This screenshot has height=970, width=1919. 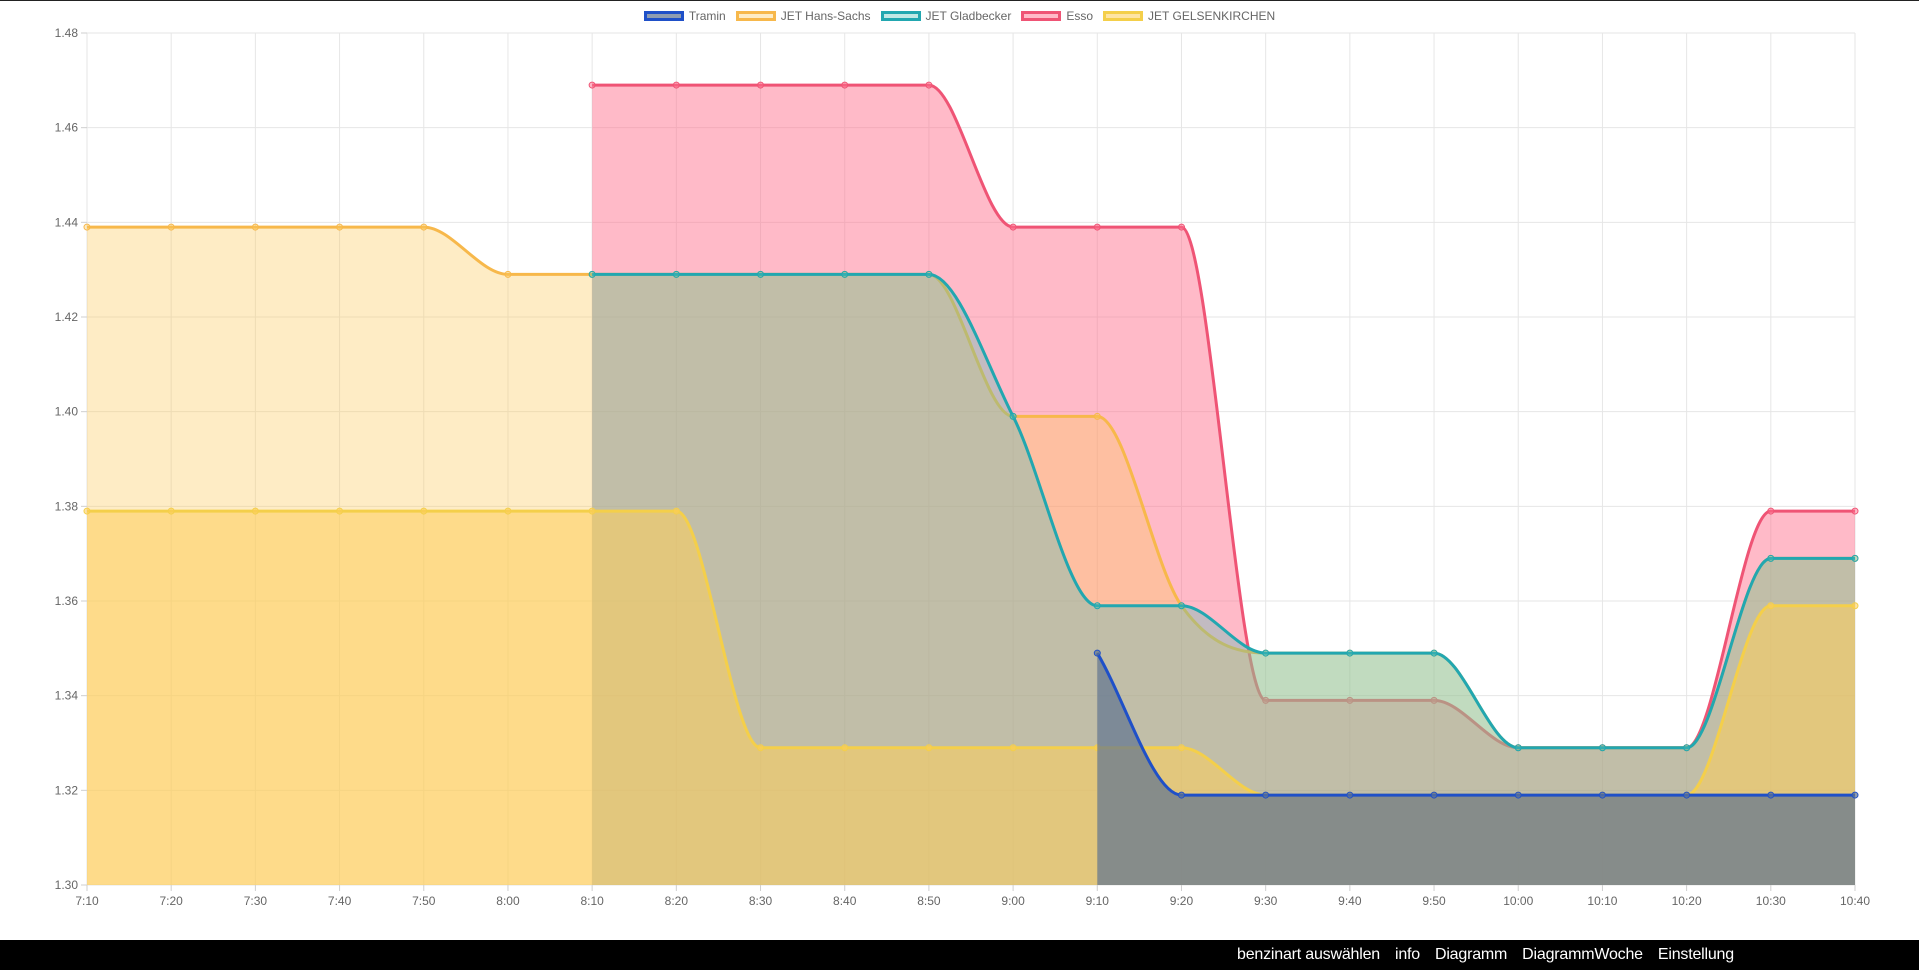 I want to click on x-tick-label: 8:00, so click(x=508, y=901).